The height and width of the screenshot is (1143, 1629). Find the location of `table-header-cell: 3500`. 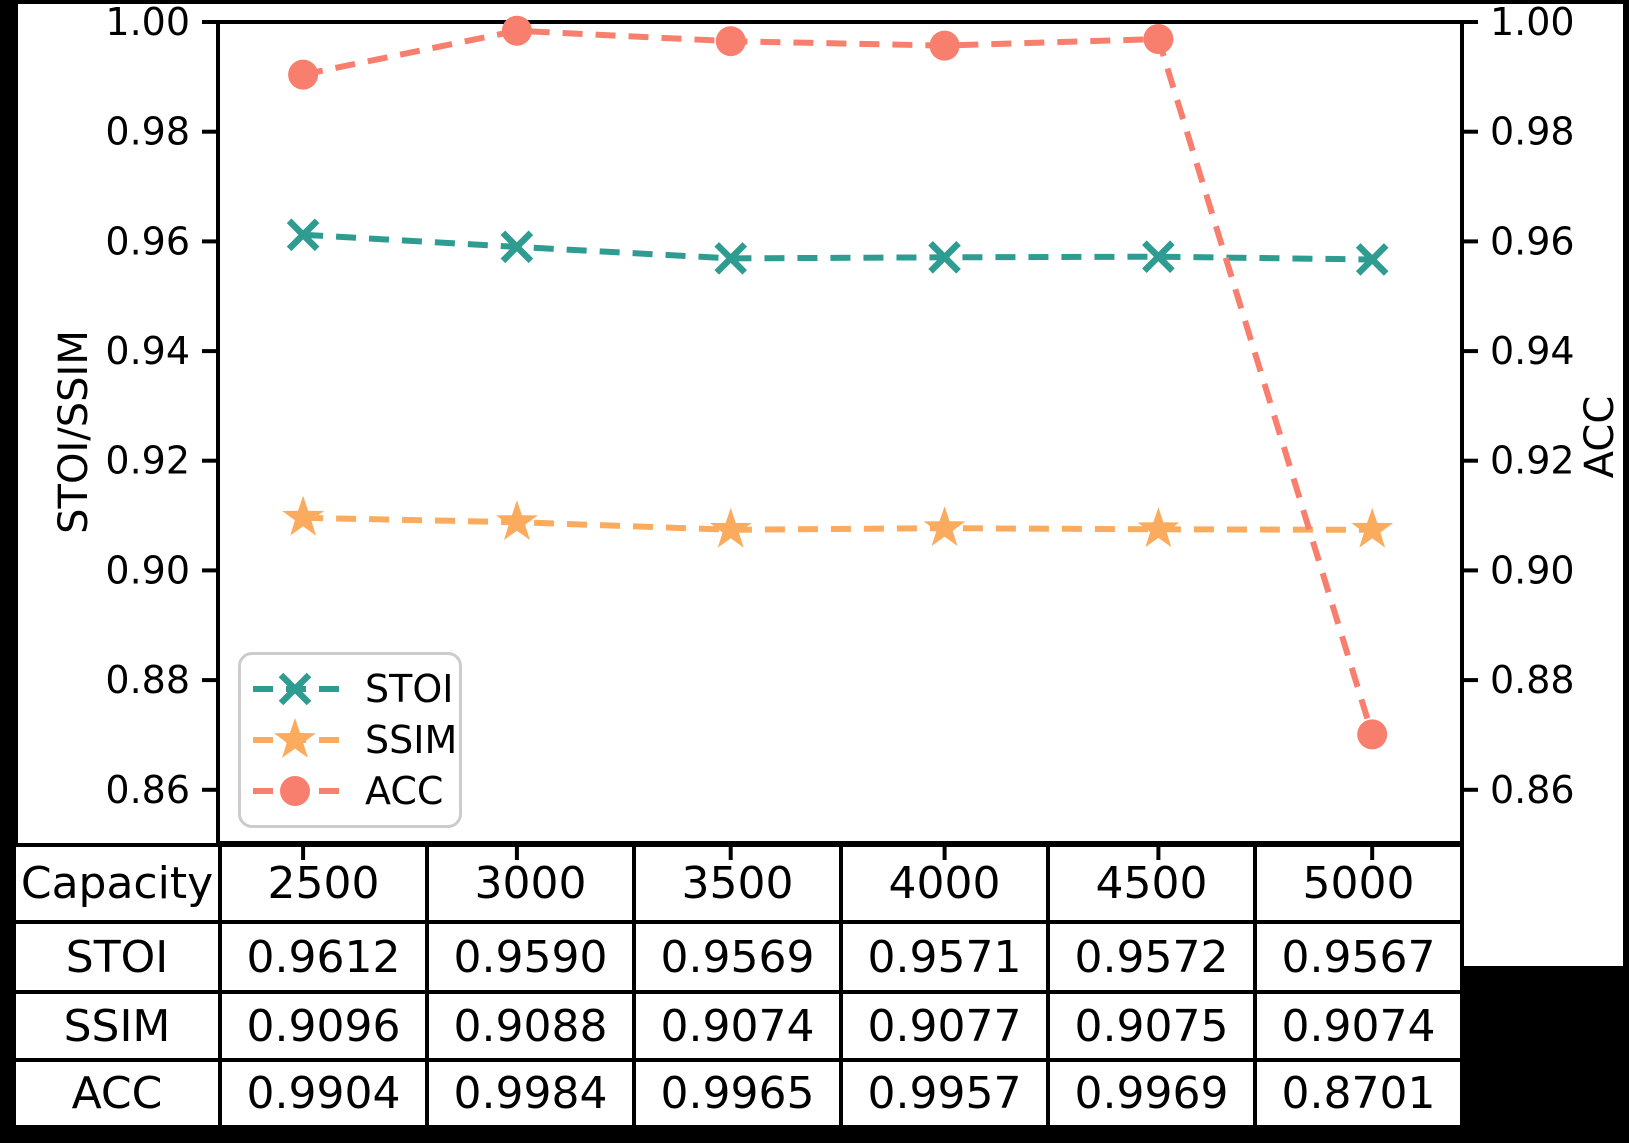

table-header-cell: 3500 is located at coordinates (737, 883).